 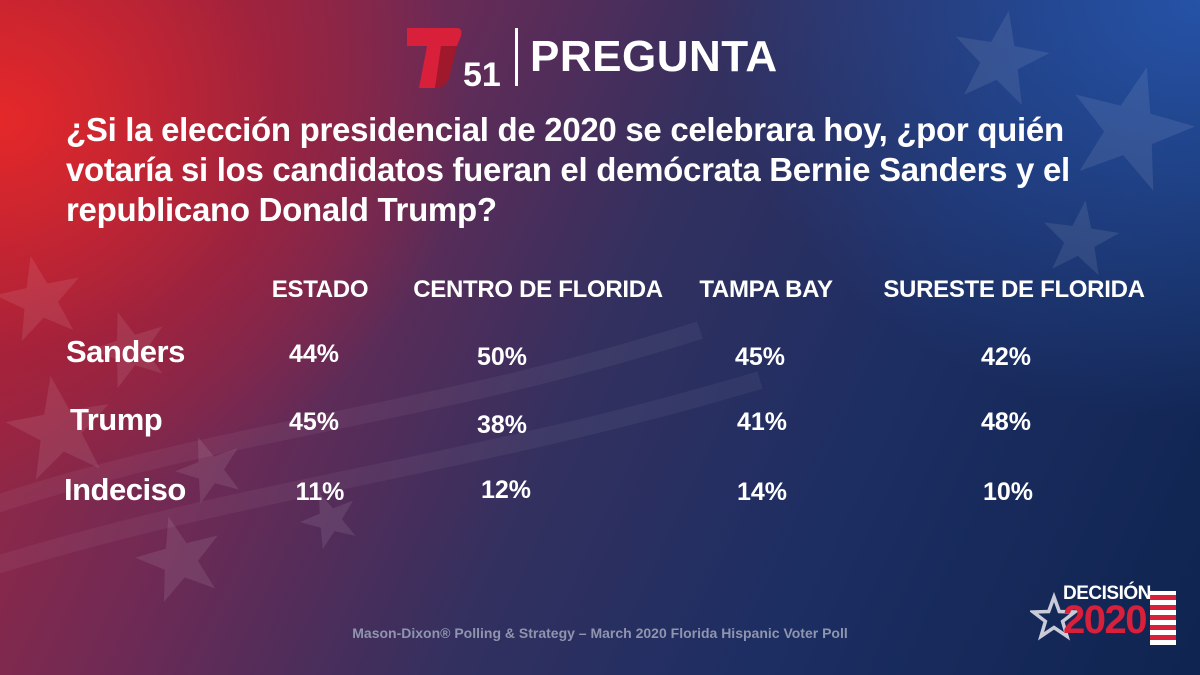 What do you see at coordinates (482, 74) in the screenshot?
I see `logo-number: 51` at bounding box center [482, 74].